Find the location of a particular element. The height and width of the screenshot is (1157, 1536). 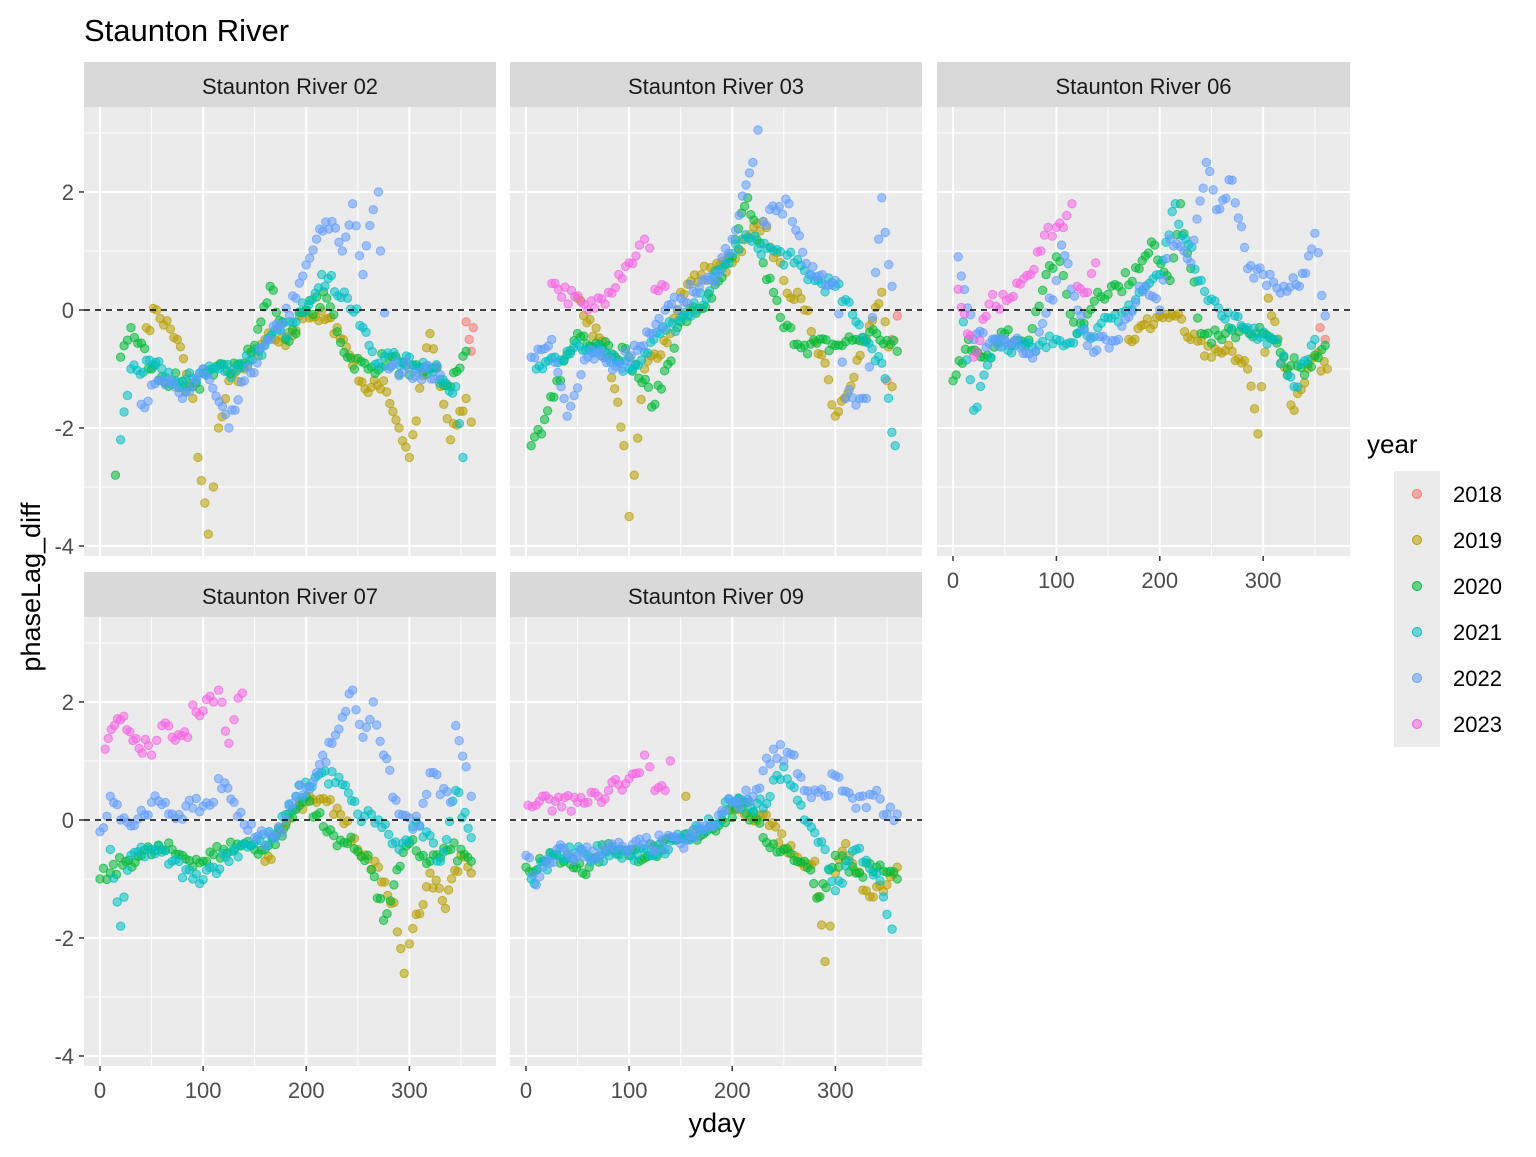

legend-item-2022: 2022 is located at coordinates (1457, 678).